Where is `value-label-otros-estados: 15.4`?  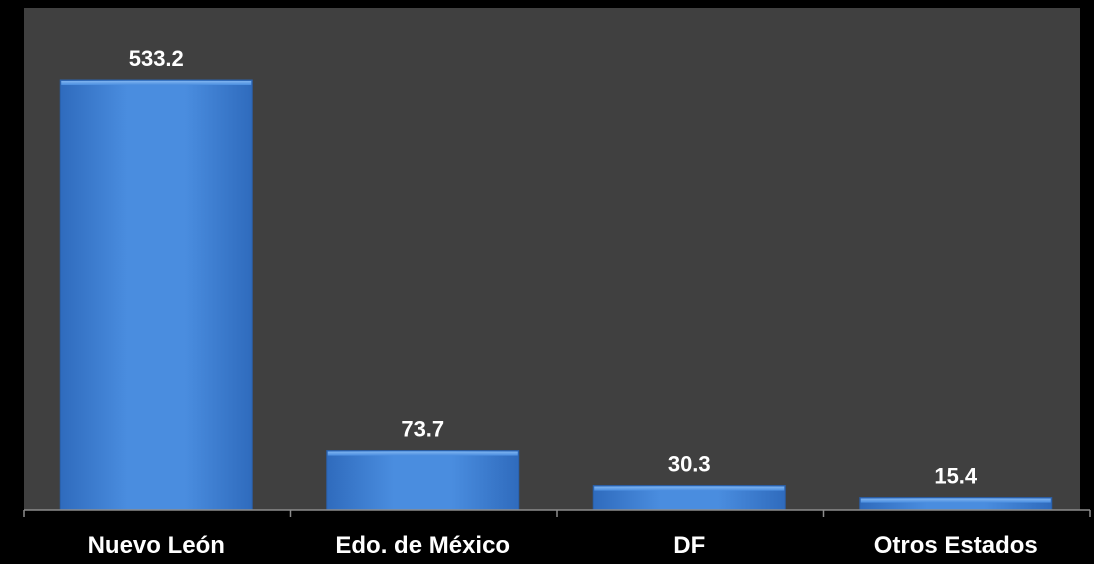
value-label-otros-estados: 15.4 is located at coordinates (956, 476).